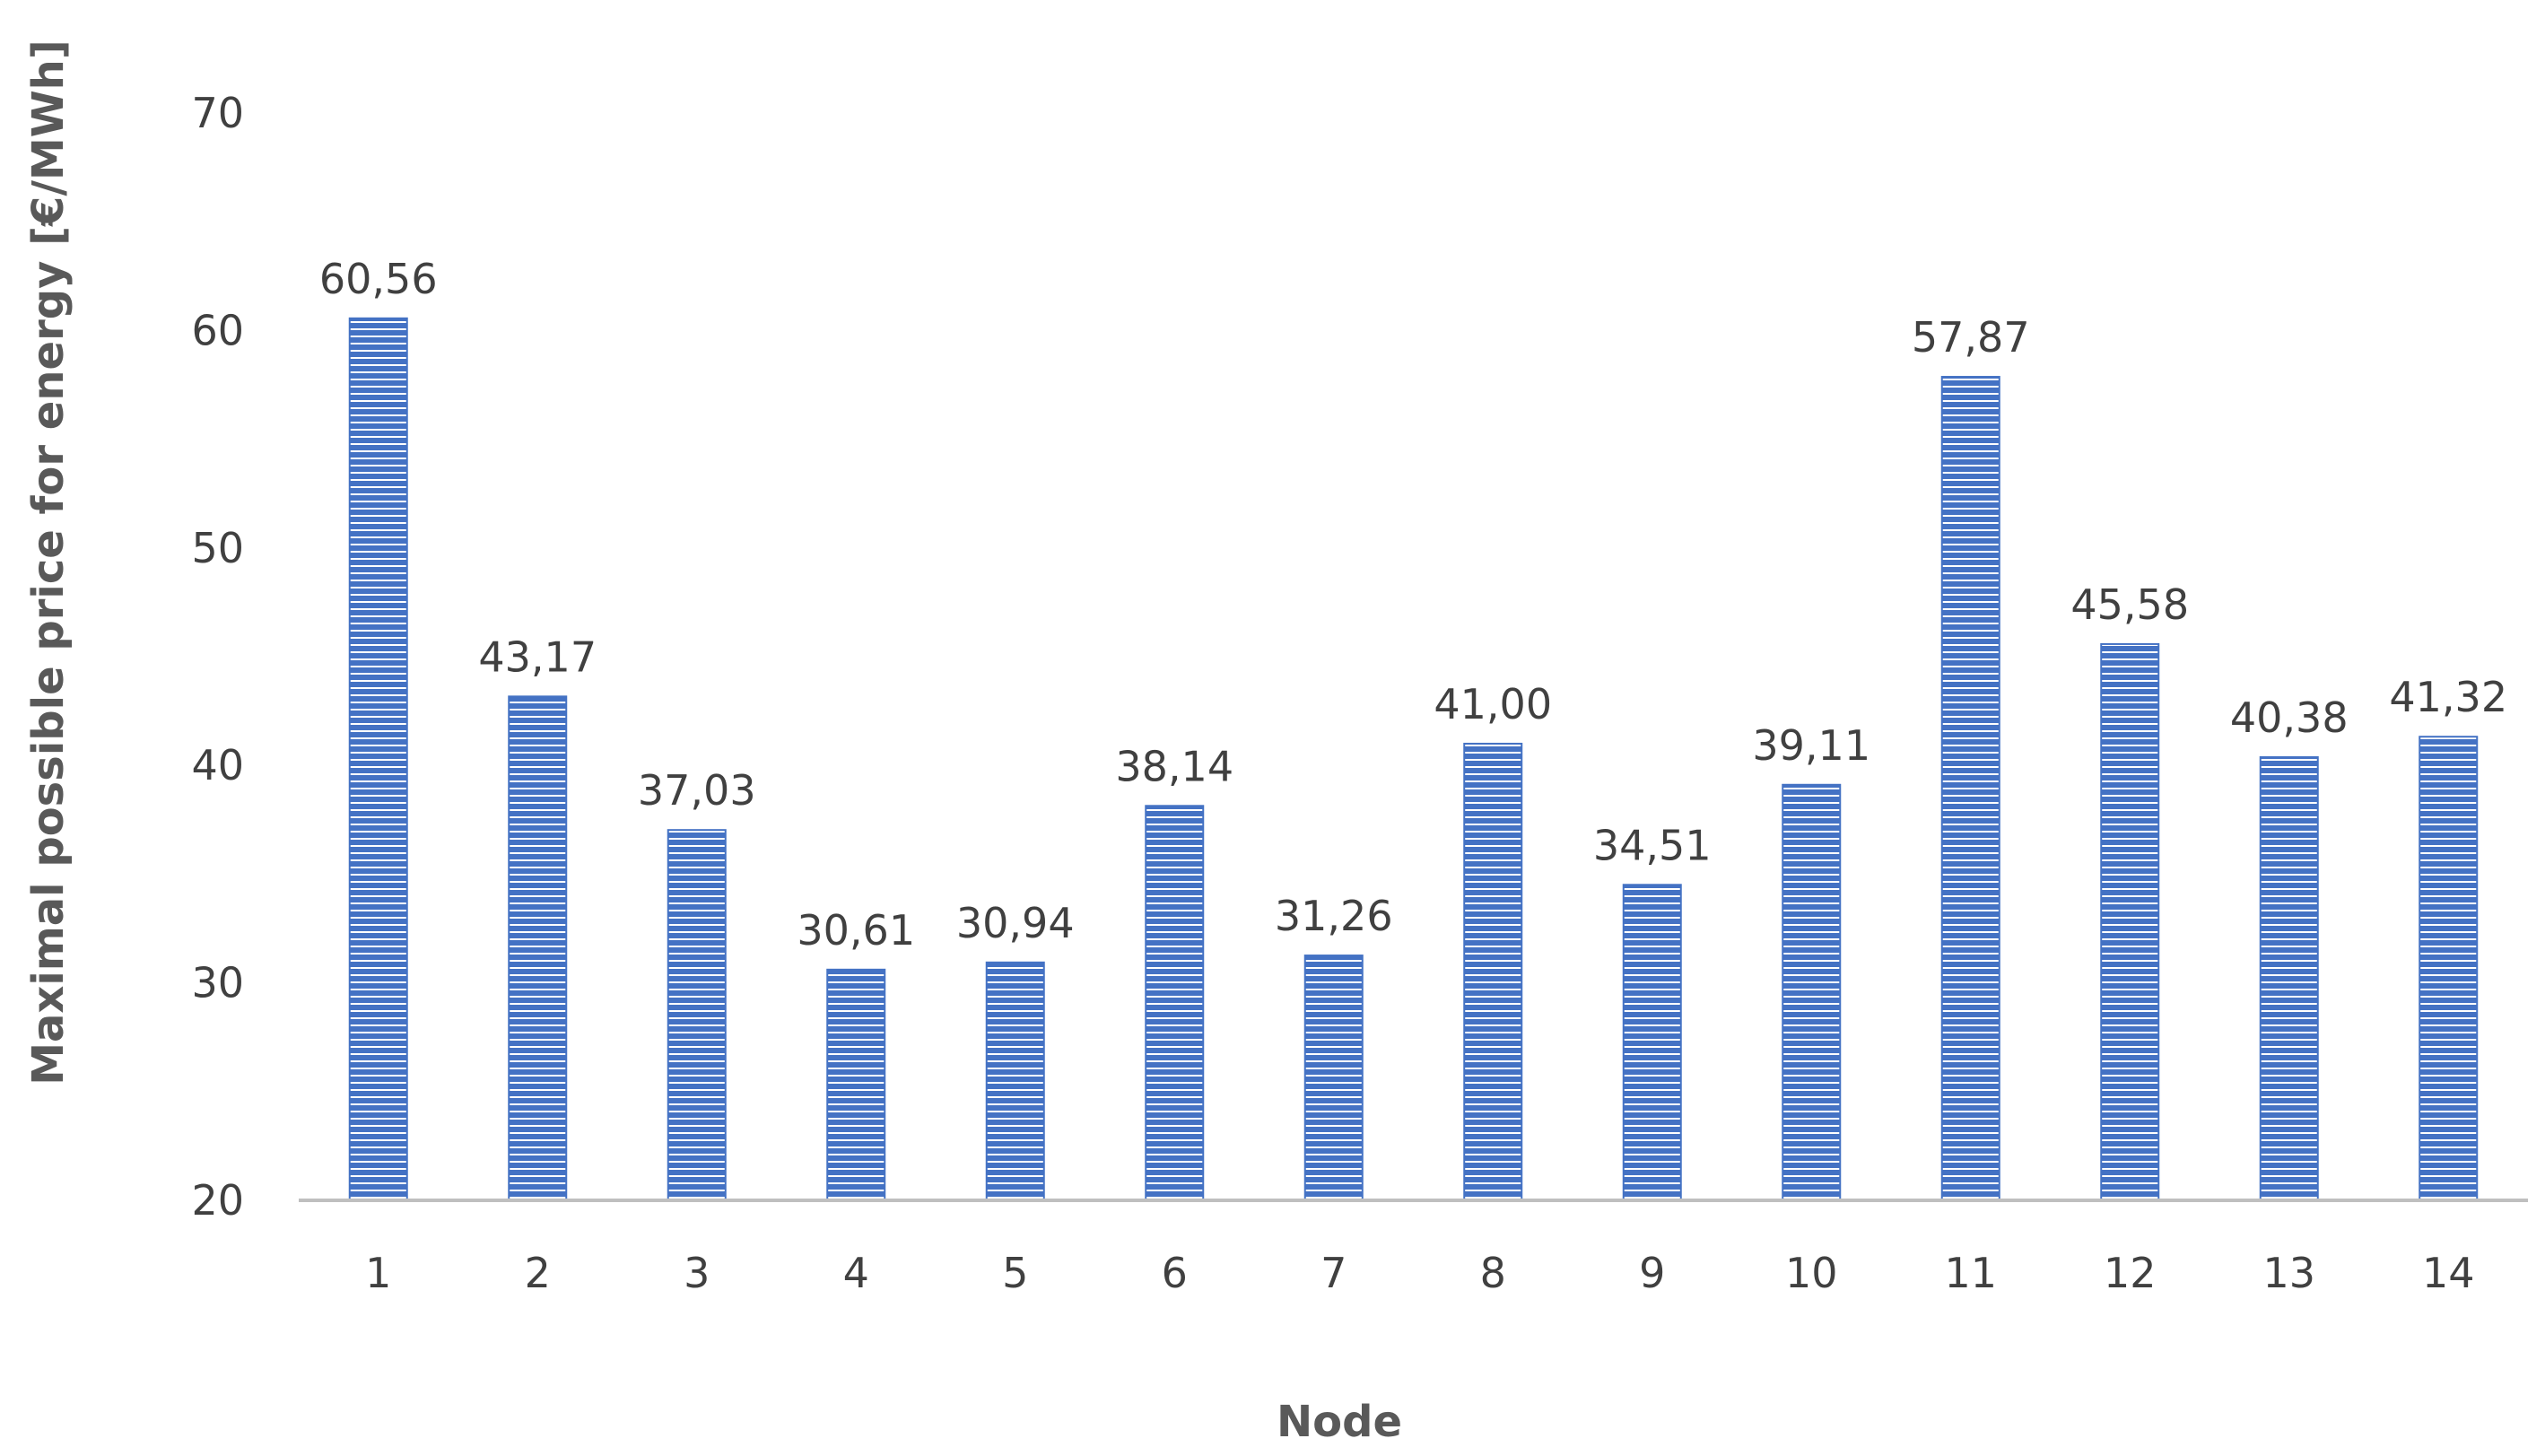  Describe the element at coordinates (1015, 1273) in the screenshot. I see `x-tick-label: 5` at that location.